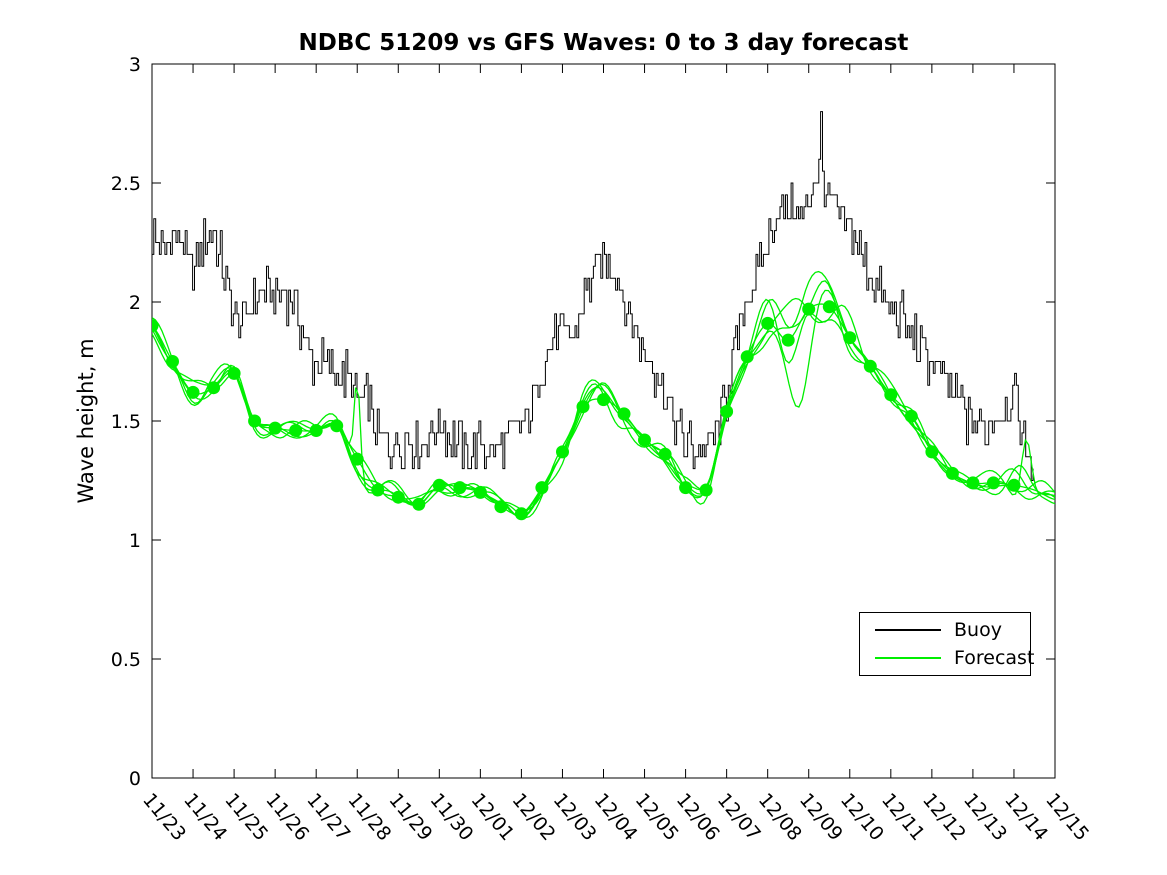 The image size is (1167, 875). I want to click on x-tick-label: 12/09, so click(821, 817).